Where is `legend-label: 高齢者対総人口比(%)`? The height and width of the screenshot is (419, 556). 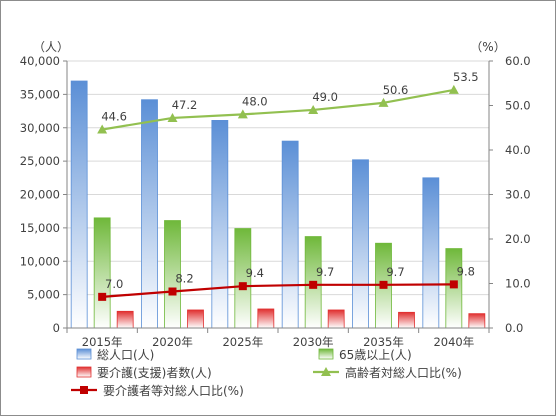
legend-label: 高齢者対総人口比(%) is located at coordinates (403, 372).